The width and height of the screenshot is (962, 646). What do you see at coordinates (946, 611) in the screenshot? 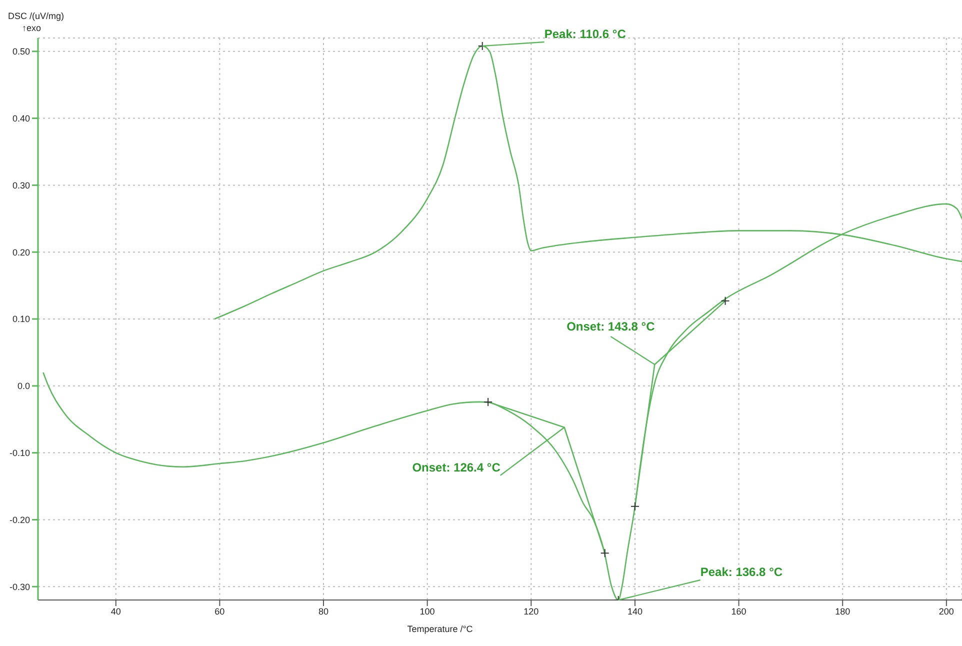
I see `x-tick-label: 200` at bounding box center [946, 611].